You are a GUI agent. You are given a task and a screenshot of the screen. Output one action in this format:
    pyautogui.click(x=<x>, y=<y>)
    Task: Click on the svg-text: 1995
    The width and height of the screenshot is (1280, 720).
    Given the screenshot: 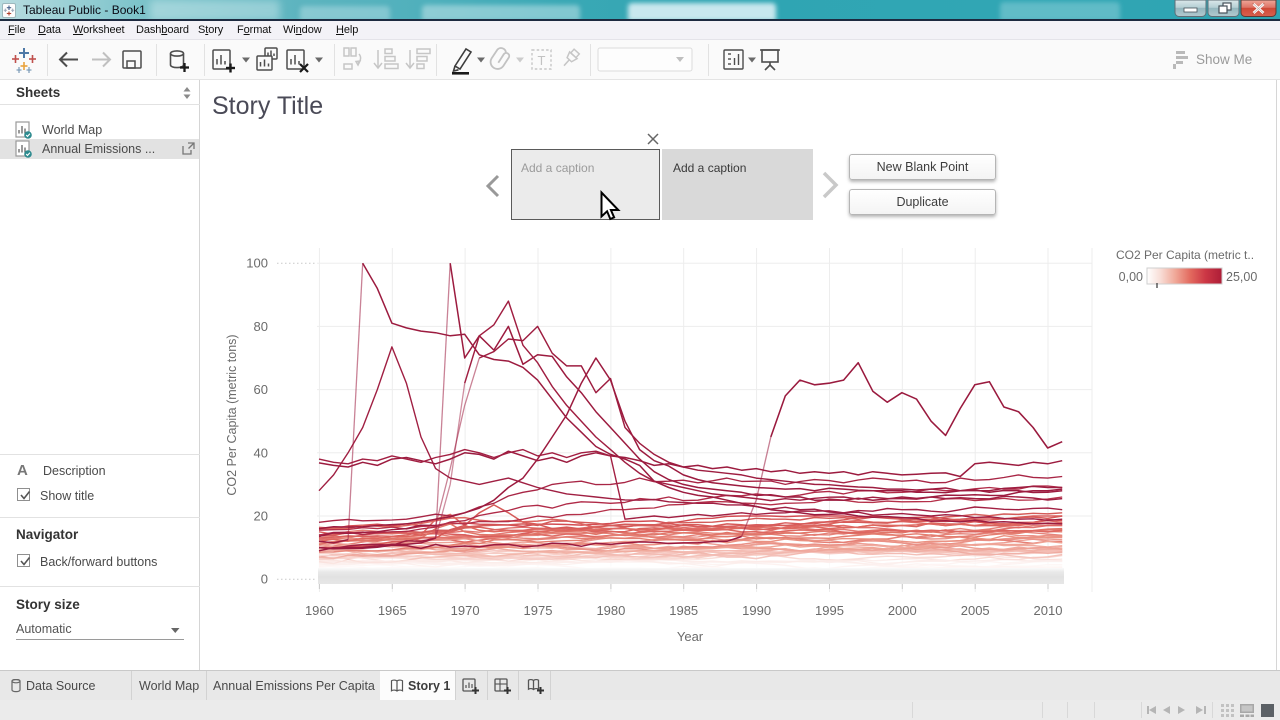 What is the action you would take?
    pyautogui.click(x=829, y=610)
    